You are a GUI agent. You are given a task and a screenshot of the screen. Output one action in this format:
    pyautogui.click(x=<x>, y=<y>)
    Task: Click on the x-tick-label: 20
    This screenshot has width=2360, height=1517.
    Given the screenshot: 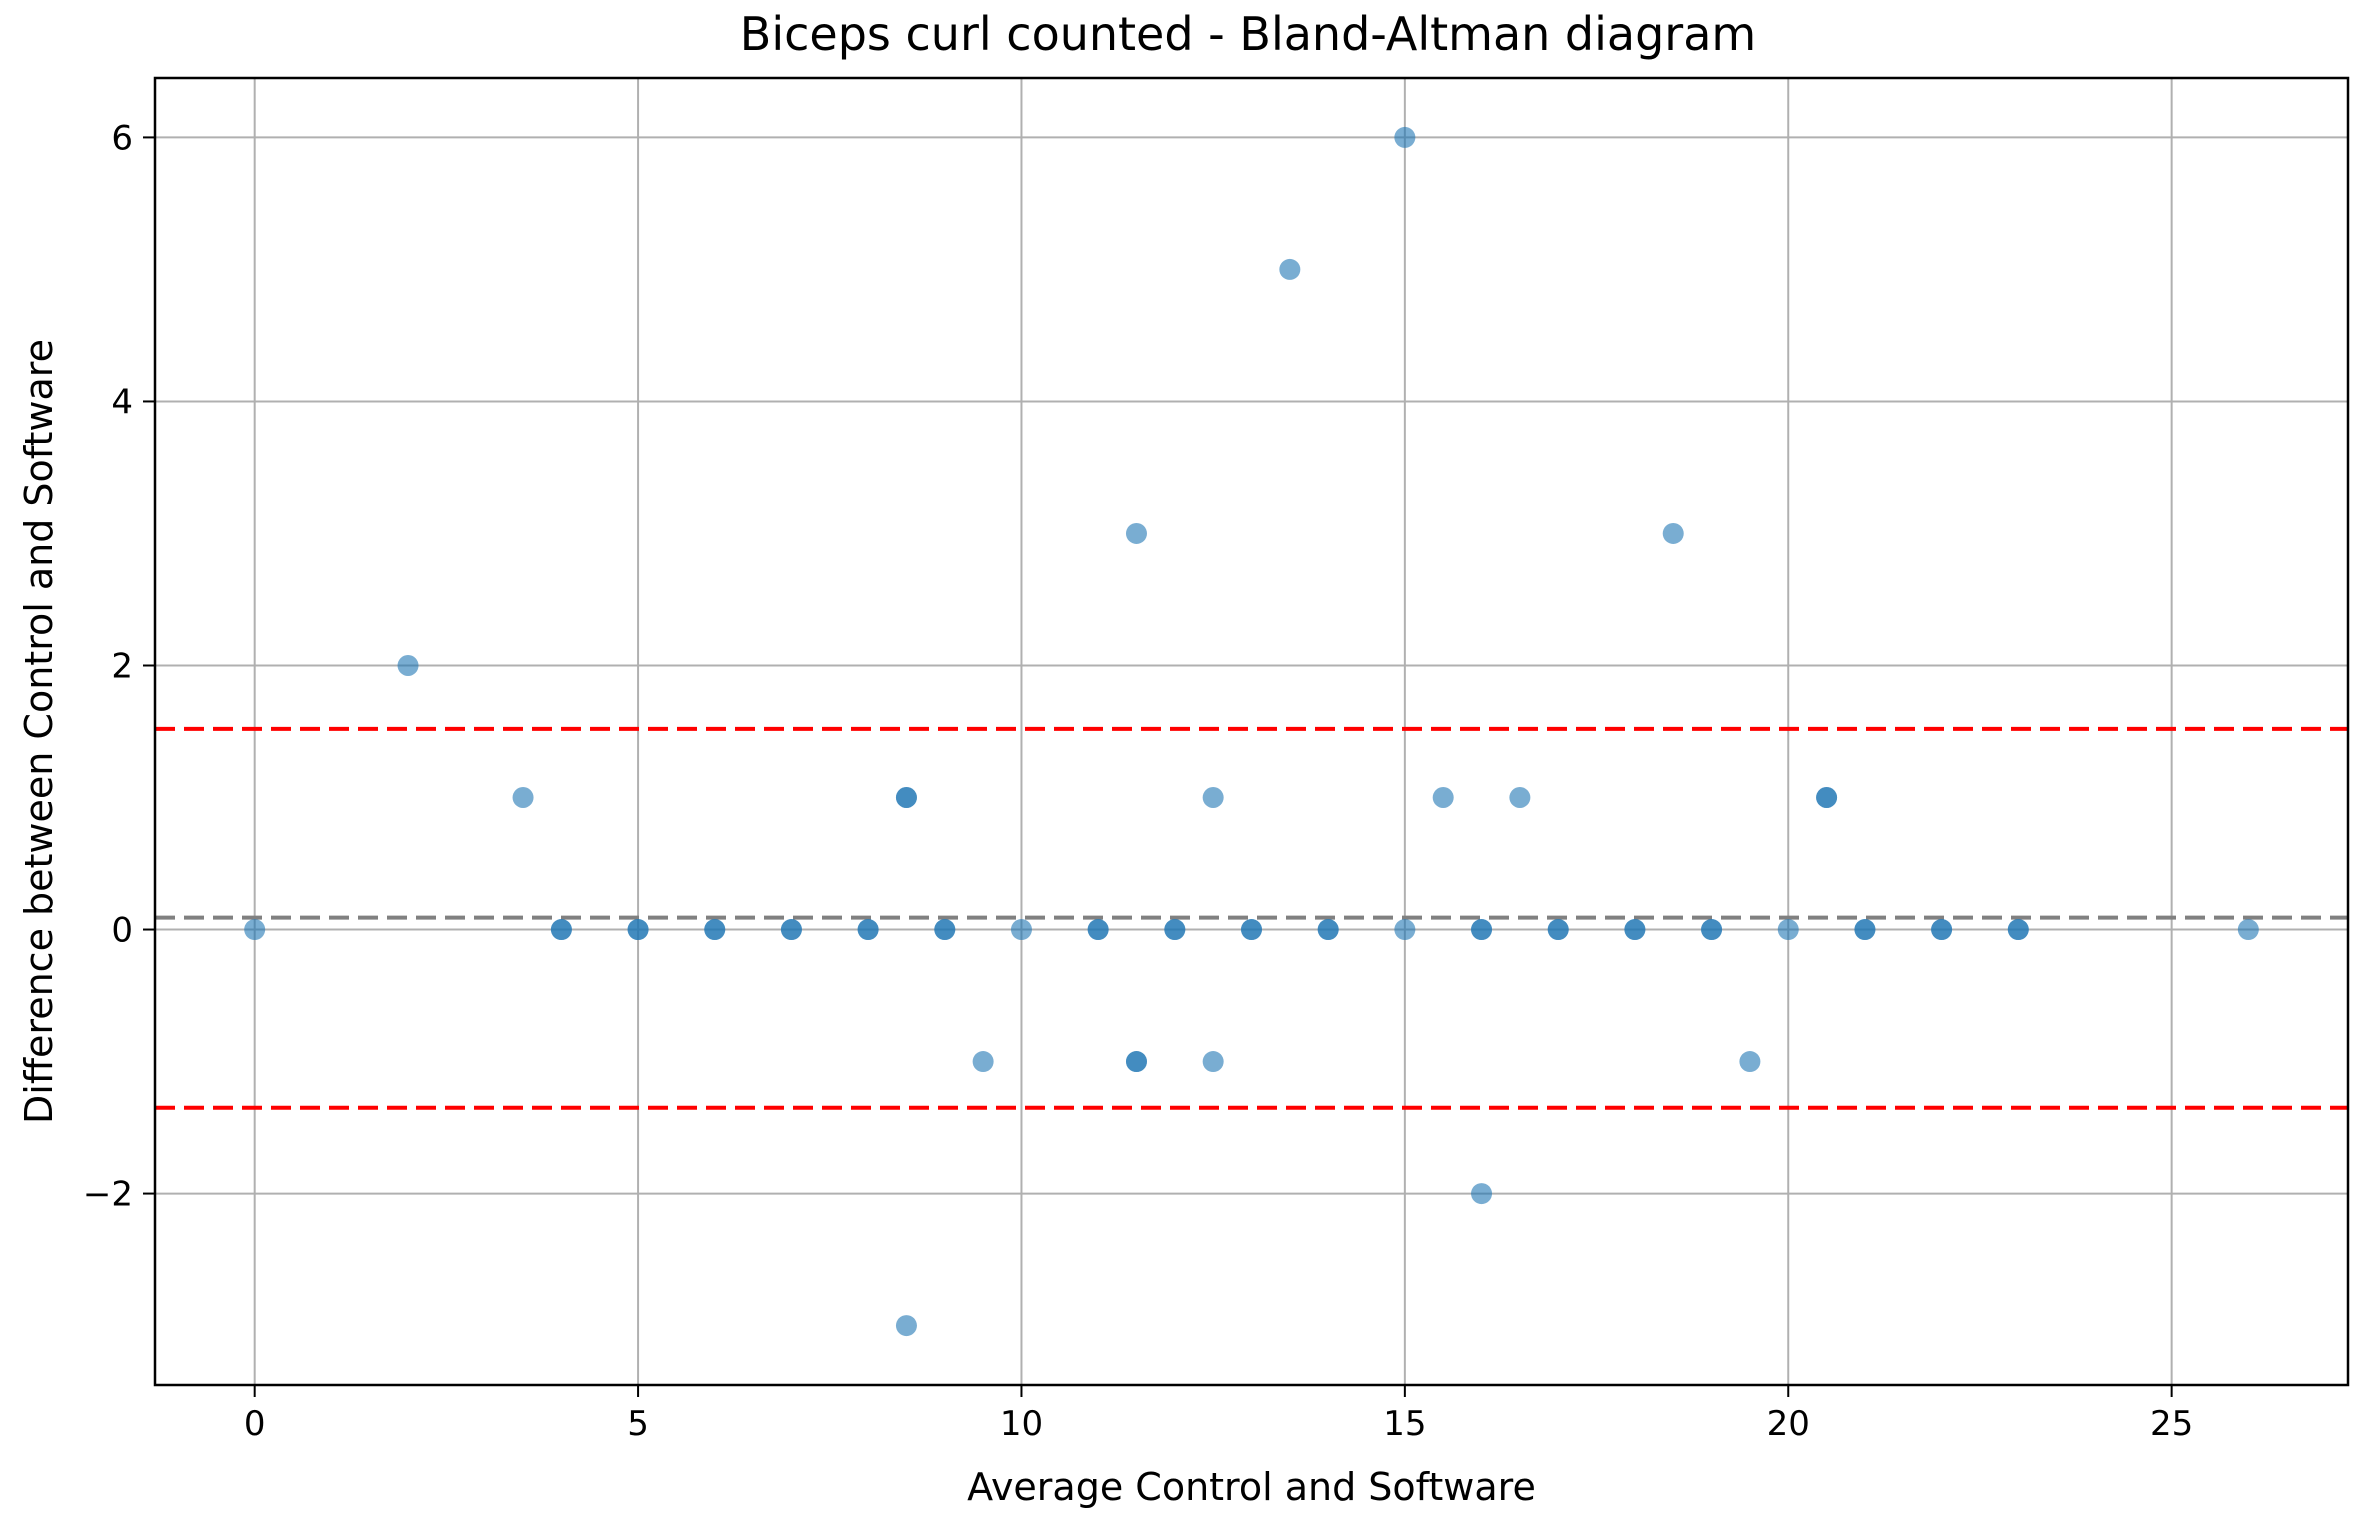 What is the action you would take?
    pyautogui.click(x=1788, y=1424)
    